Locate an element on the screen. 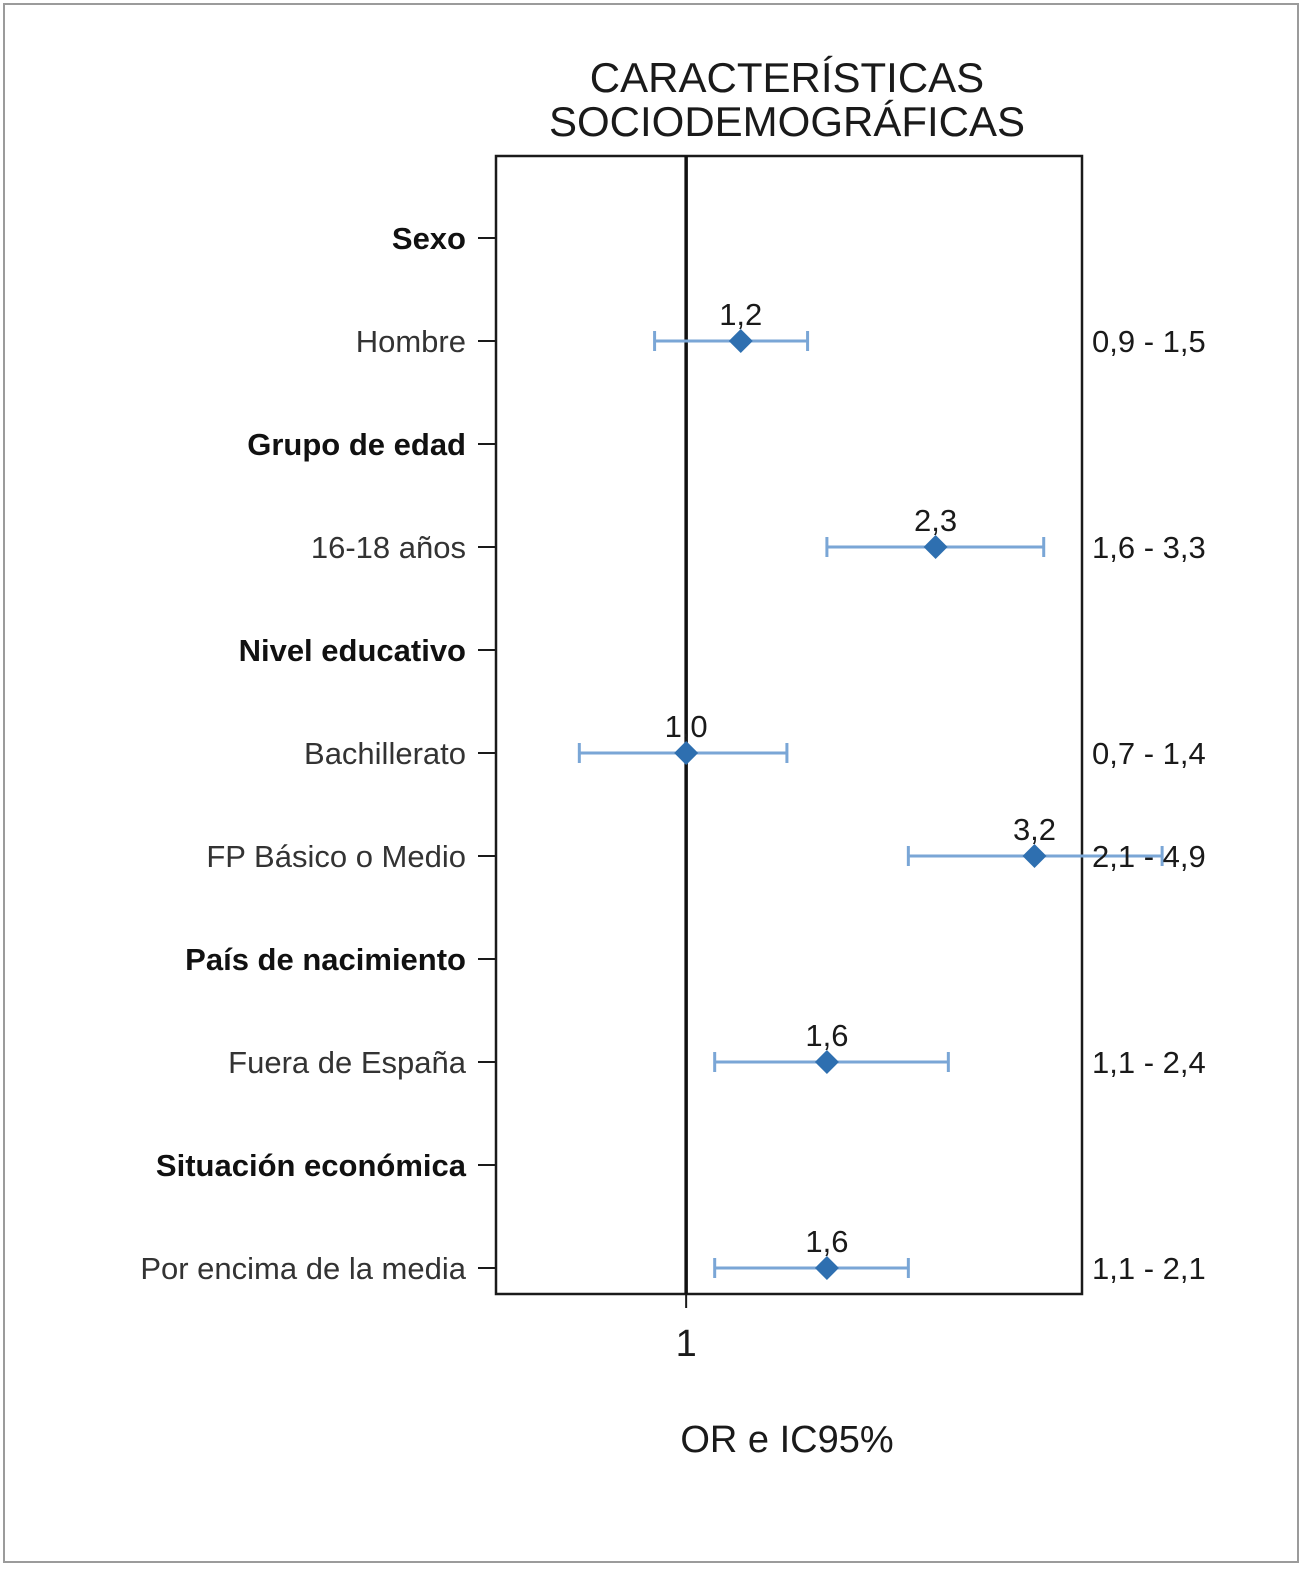  or-value-label: 3,2 is located at coordinates (1034, 829).